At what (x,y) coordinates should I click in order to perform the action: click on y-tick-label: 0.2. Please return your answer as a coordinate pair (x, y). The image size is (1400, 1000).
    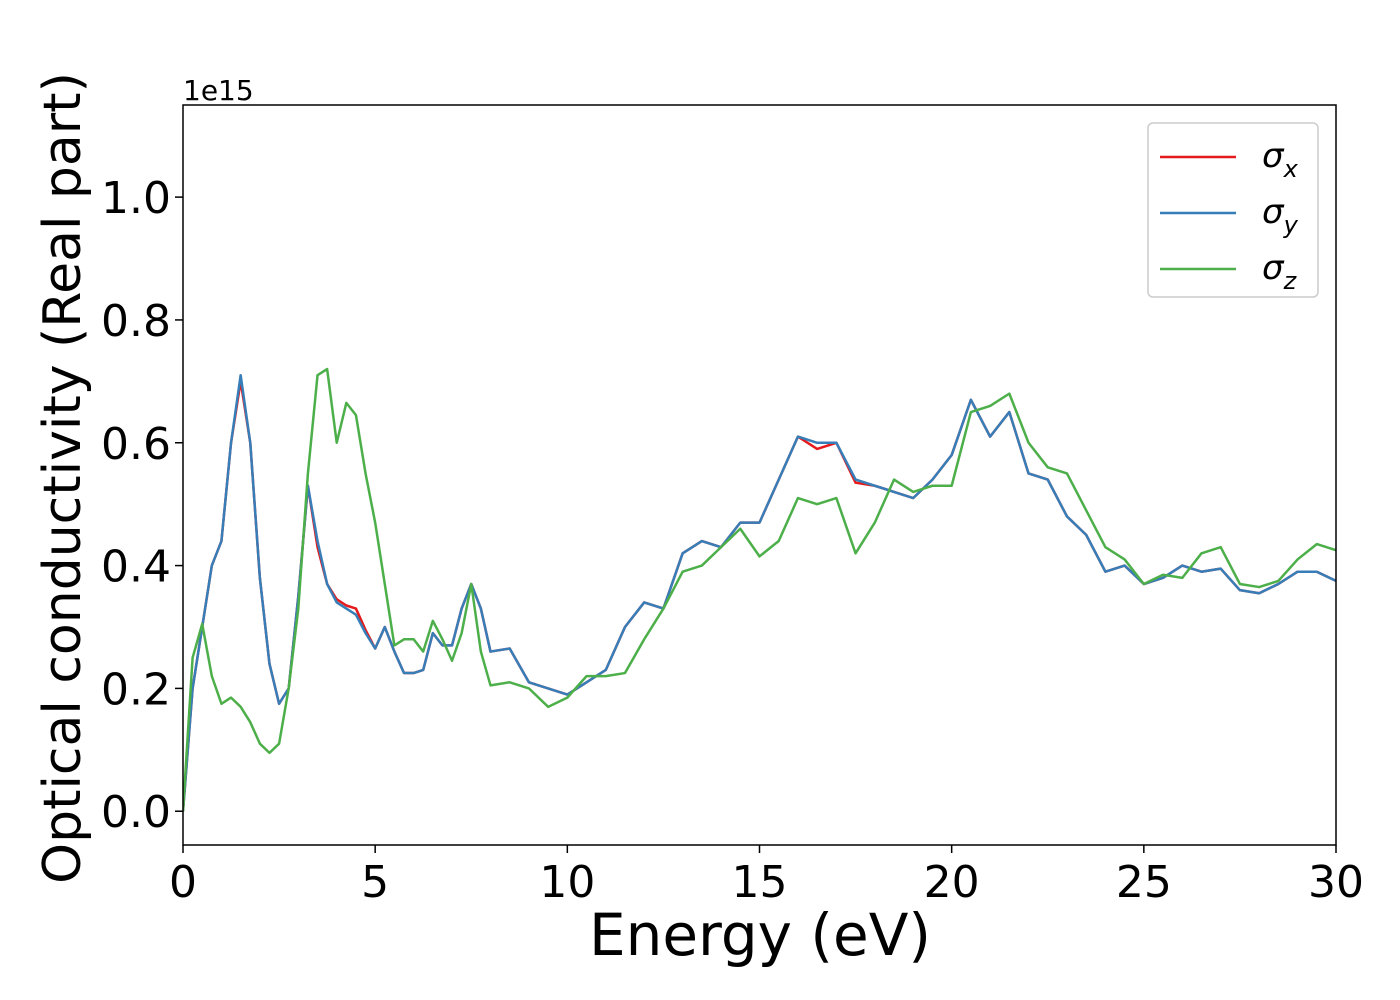
    Looking at the image, I should click on (136, 689).